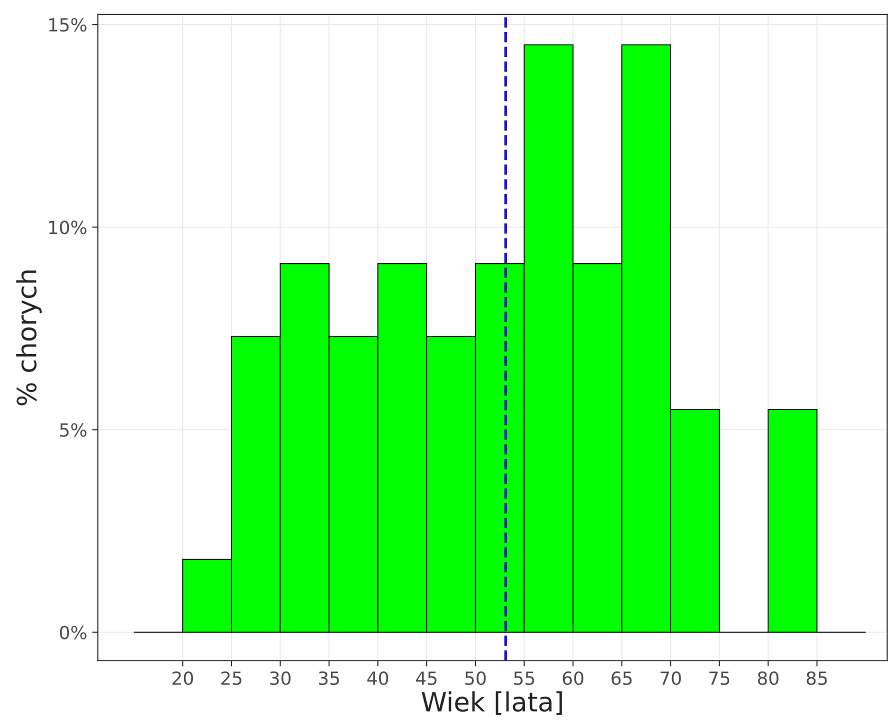  I want to click on x-tick-label: 70, so click(670, 678).